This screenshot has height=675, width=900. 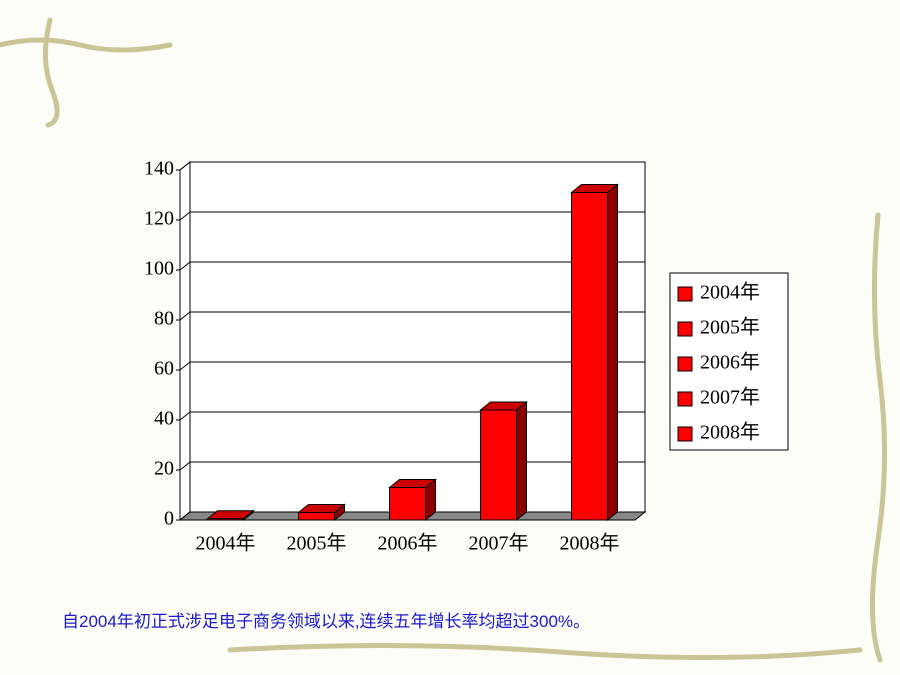 I want to click on x-tick-label: 2007年, so click(x=499, y=543).